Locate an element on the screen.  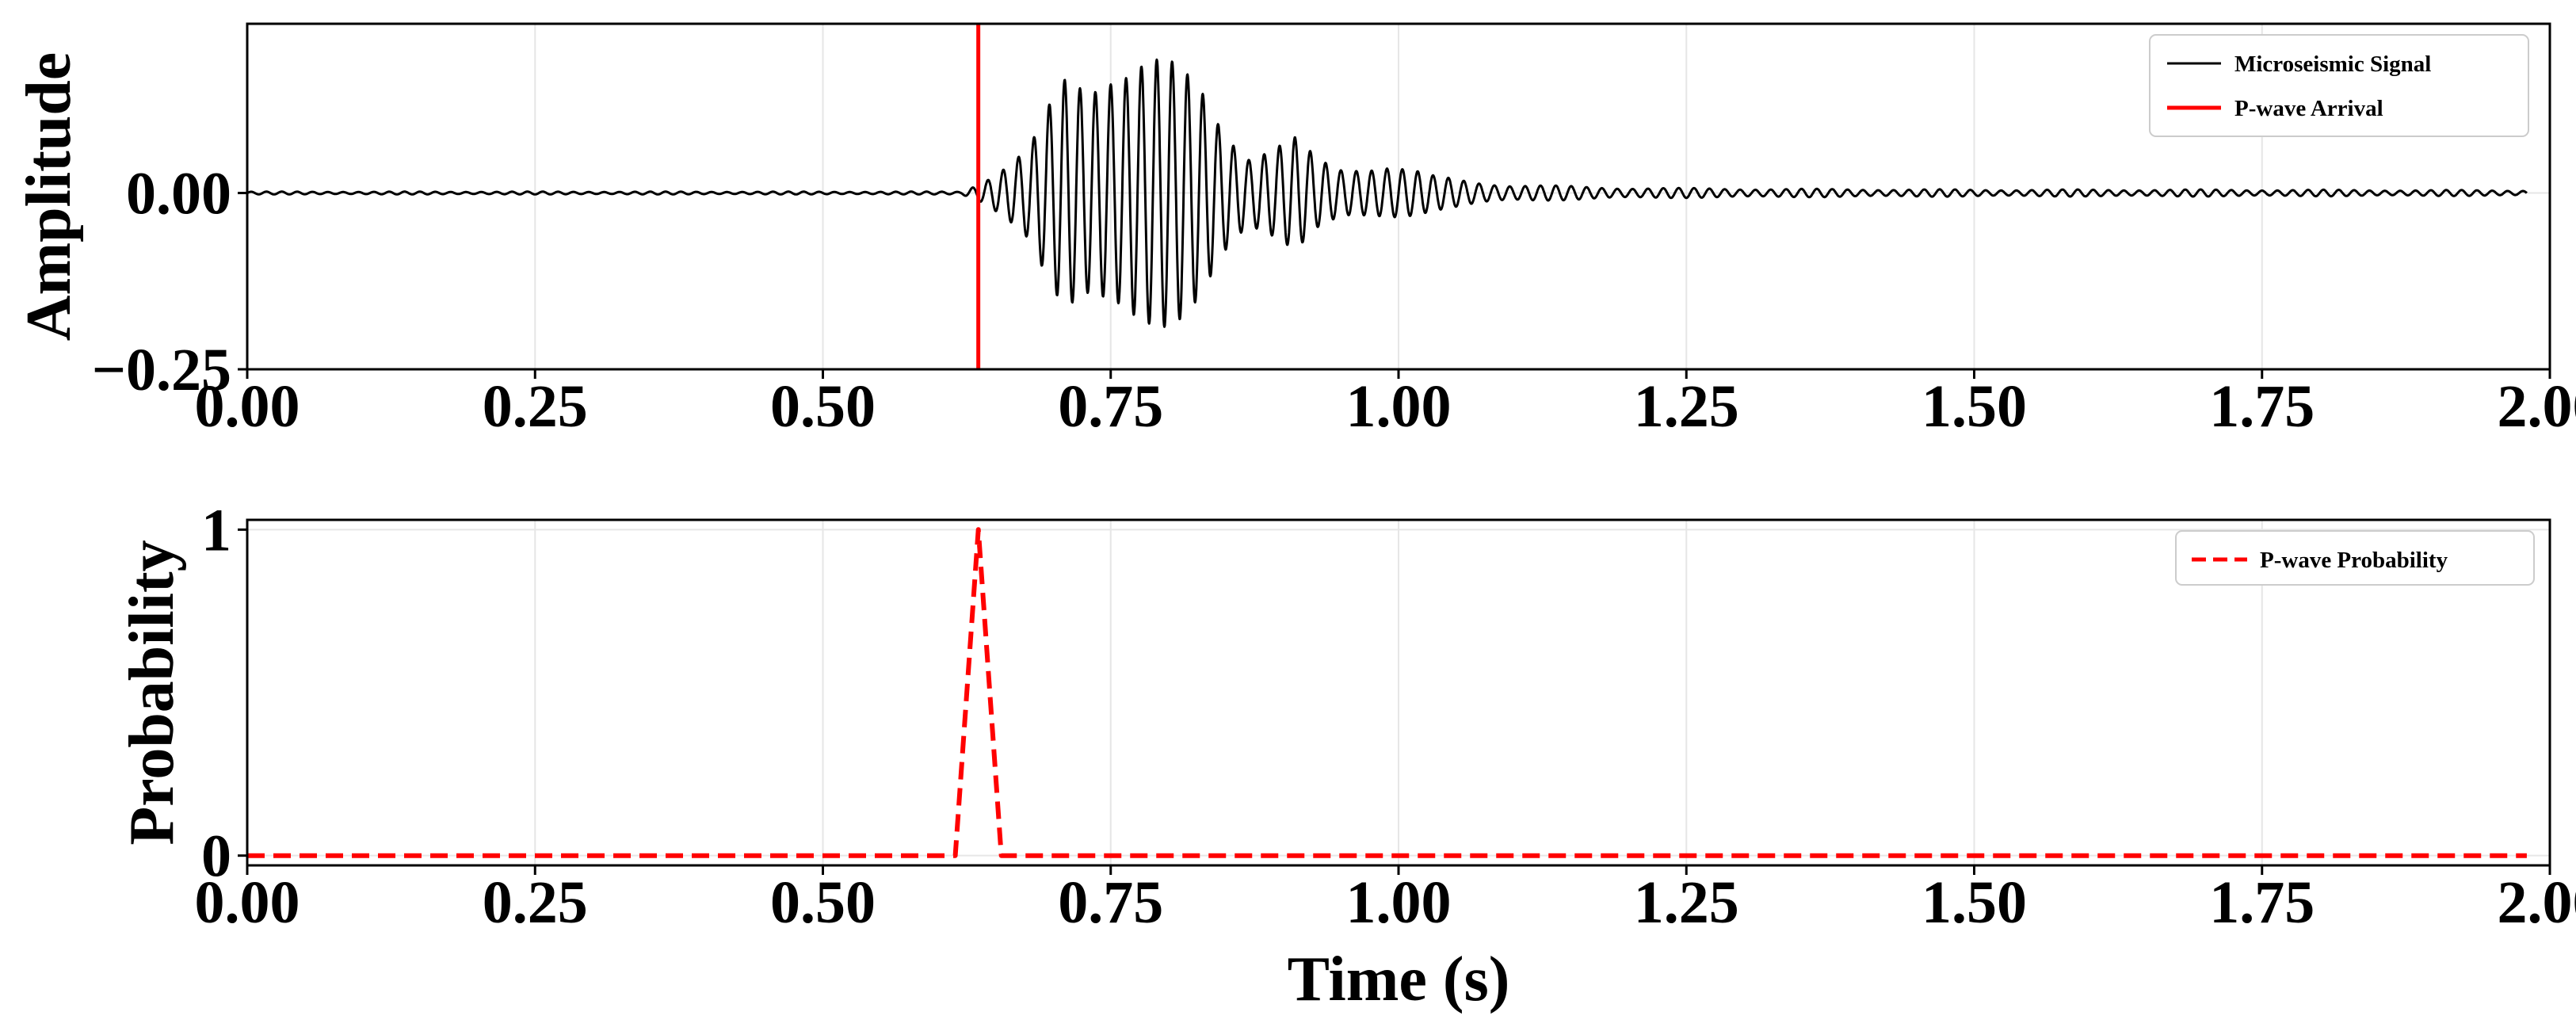
legend-label-p-wave-arrival: P-wave Arrival is located at coordinates (2308, 108).